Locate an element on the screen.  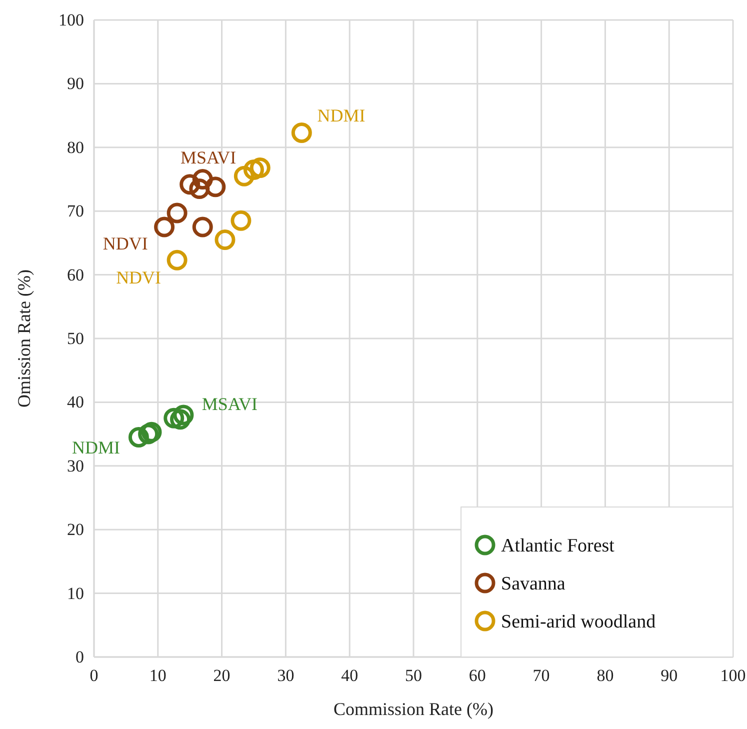
x-tick-label: 0 is located at coordinates (94, 676).